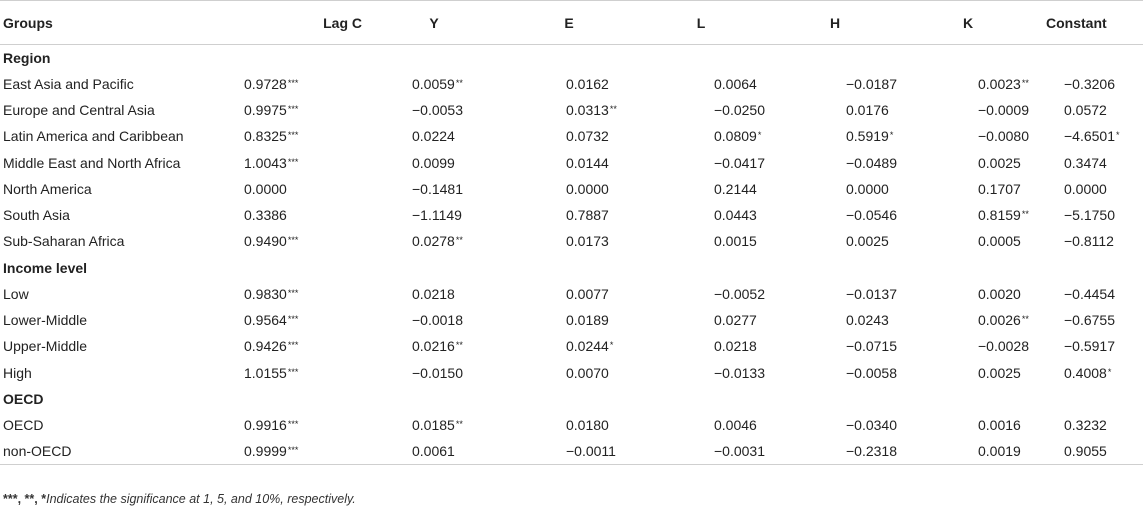 The image size is (1143, 511). I want to click on cell-value: 0.8325, so click(265, 136).